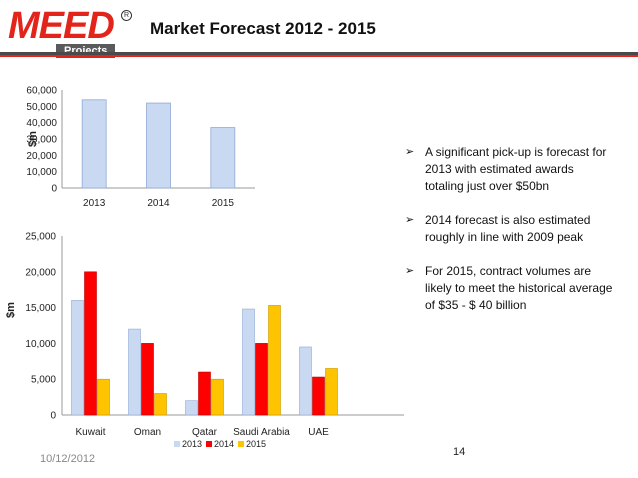  I want to click on y-tick-label: 60,000, so click(41, 91).